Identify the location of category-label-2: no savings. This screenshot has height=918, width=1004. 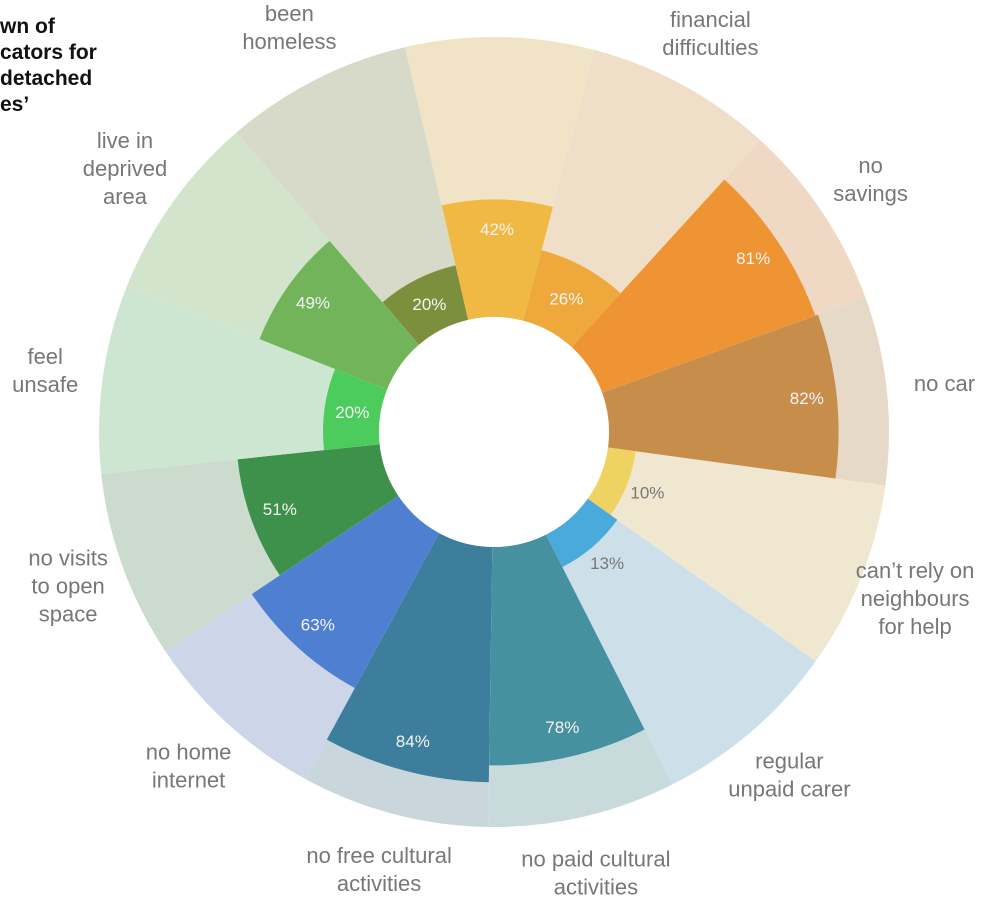
(870, 179).